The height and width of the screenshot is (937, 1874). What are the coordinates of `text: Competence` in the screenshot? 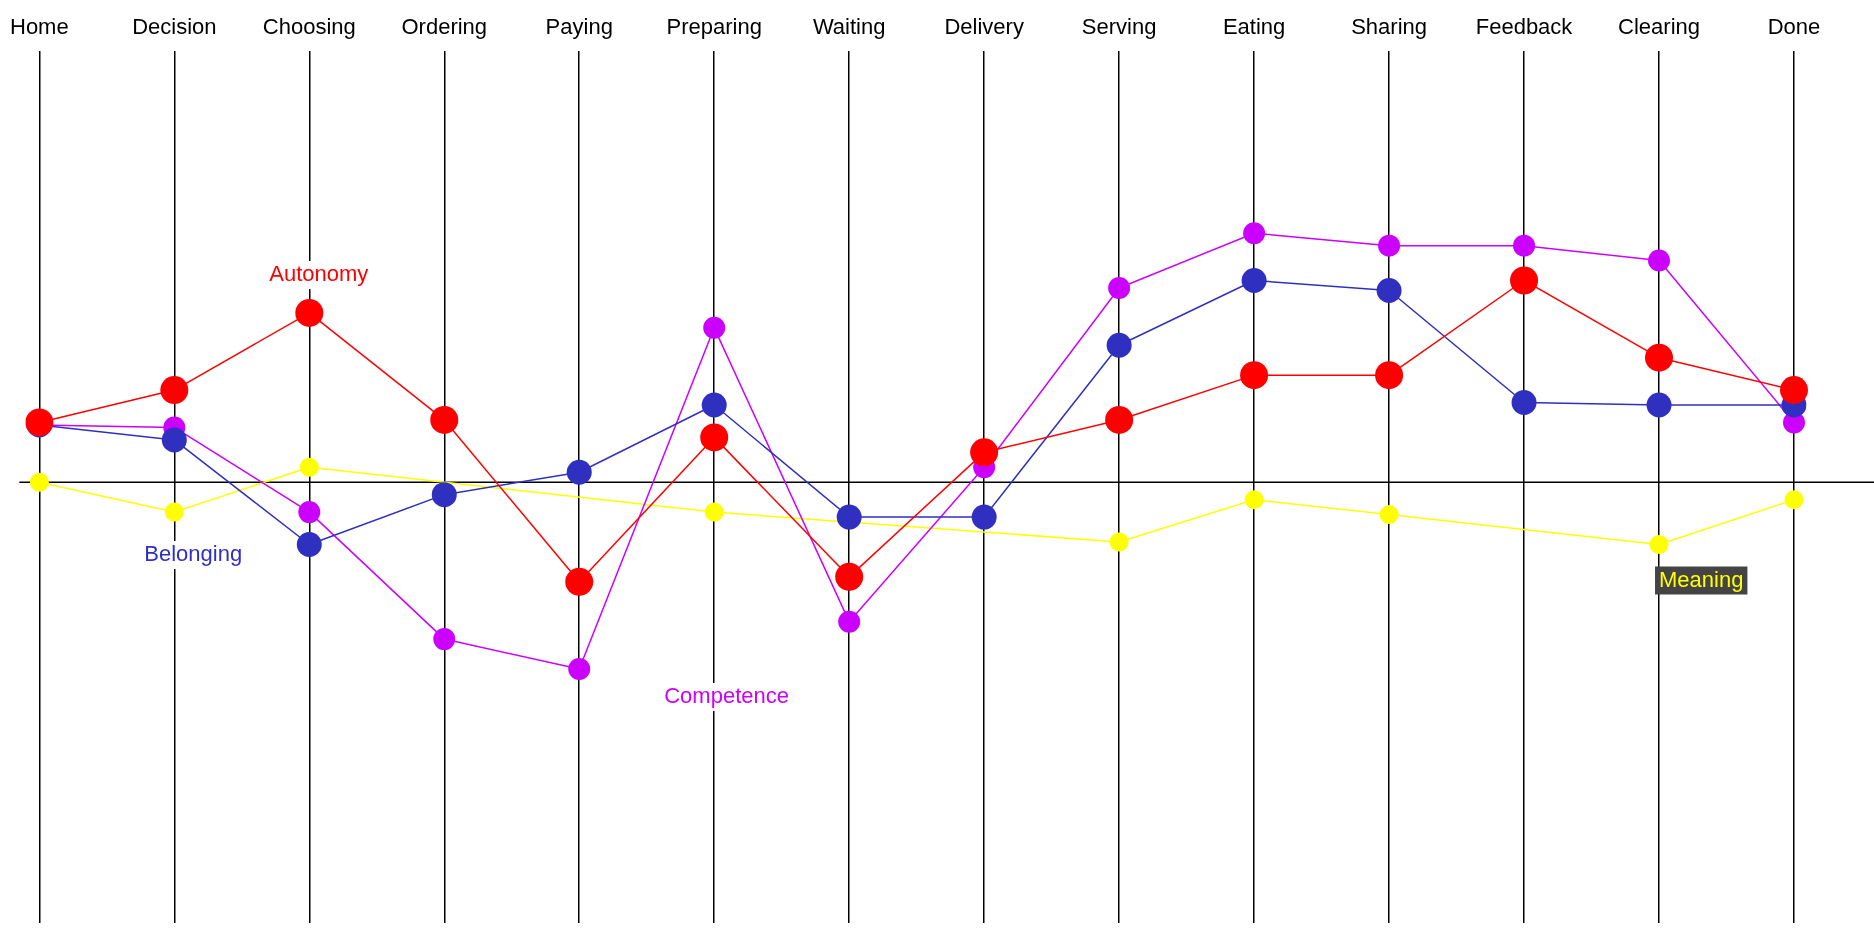 It's located at (726, 696).